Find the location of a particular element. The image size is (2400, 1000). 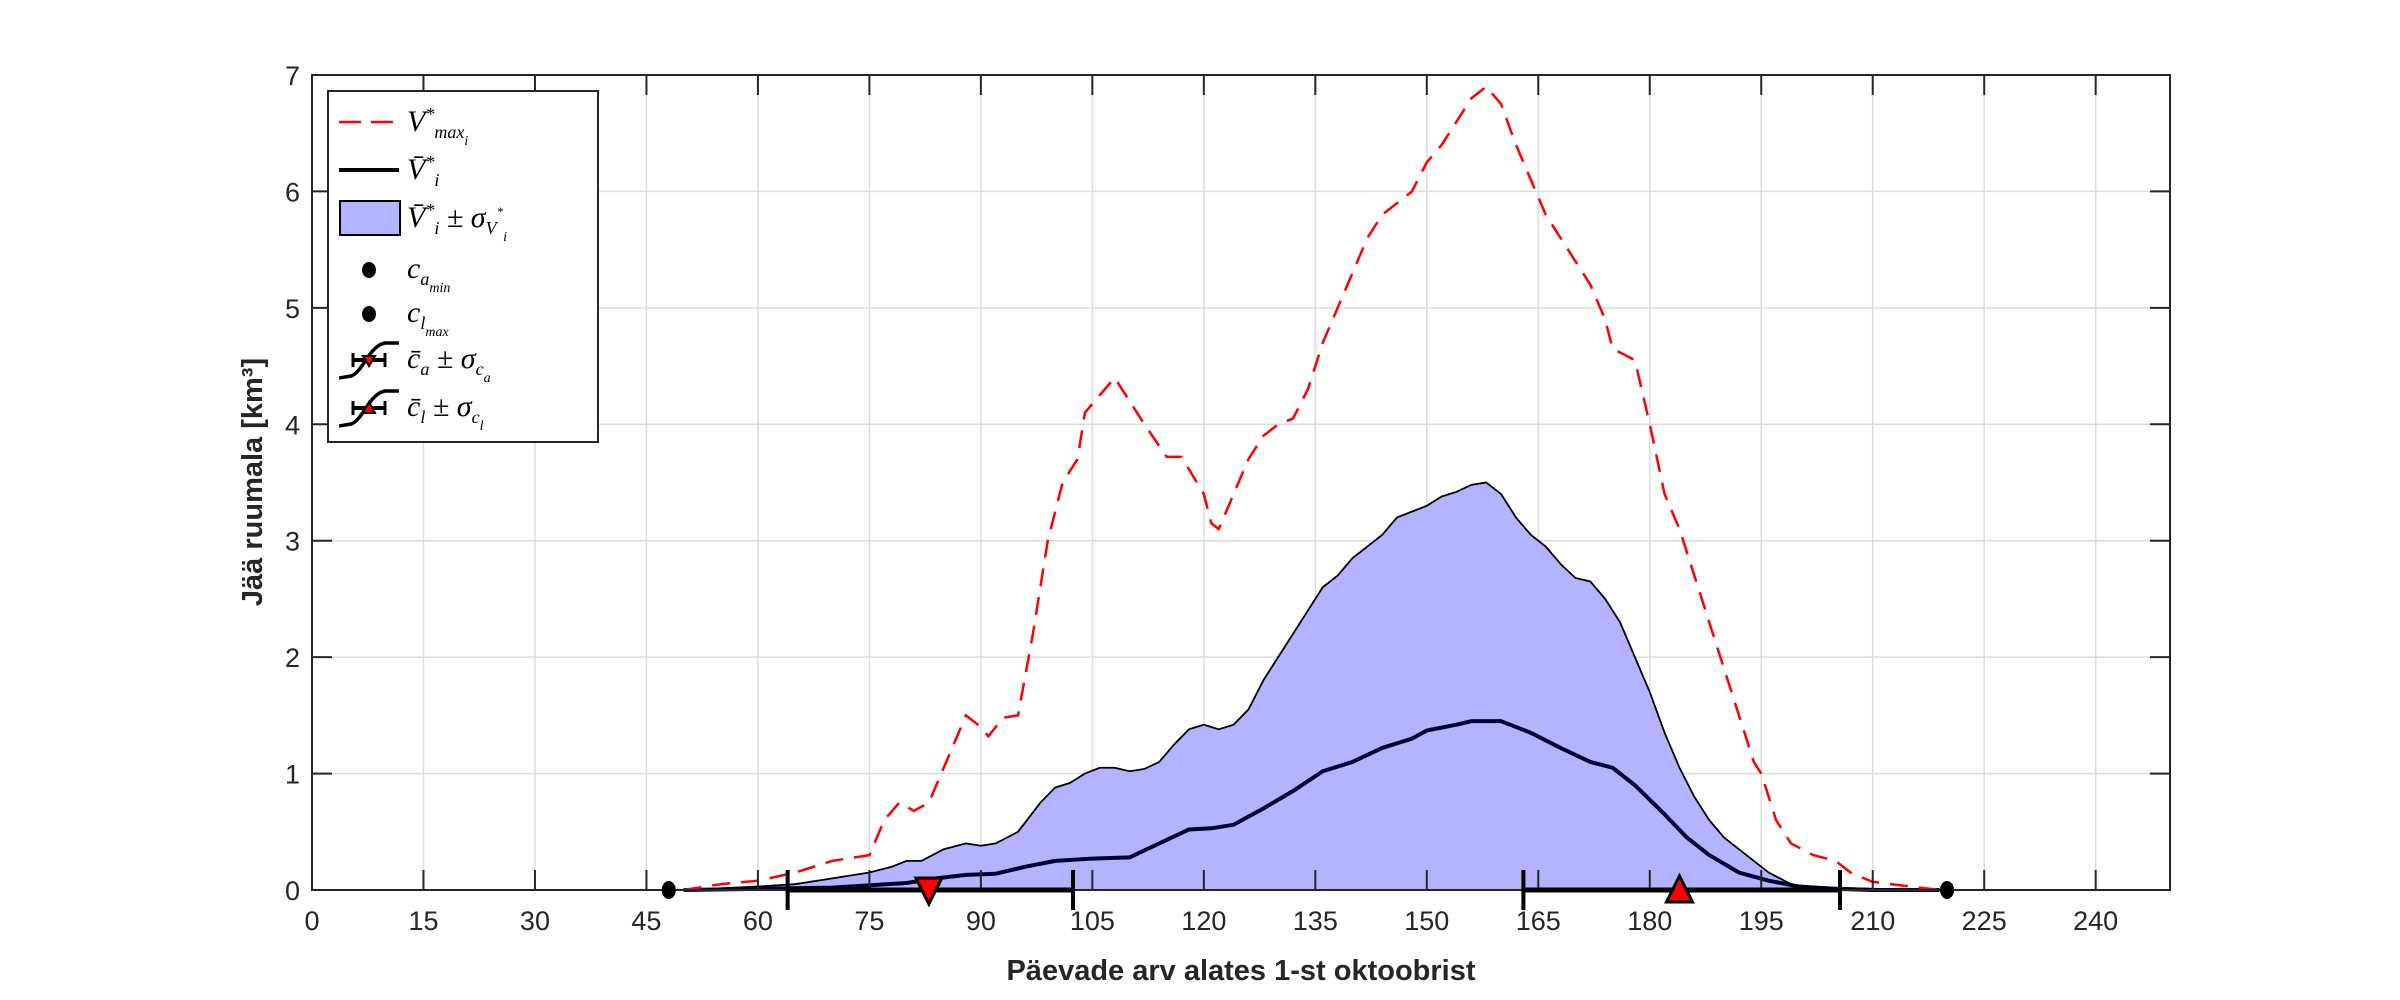

legend-item: c̄l ± σcl is located at coordinates (463, 410).